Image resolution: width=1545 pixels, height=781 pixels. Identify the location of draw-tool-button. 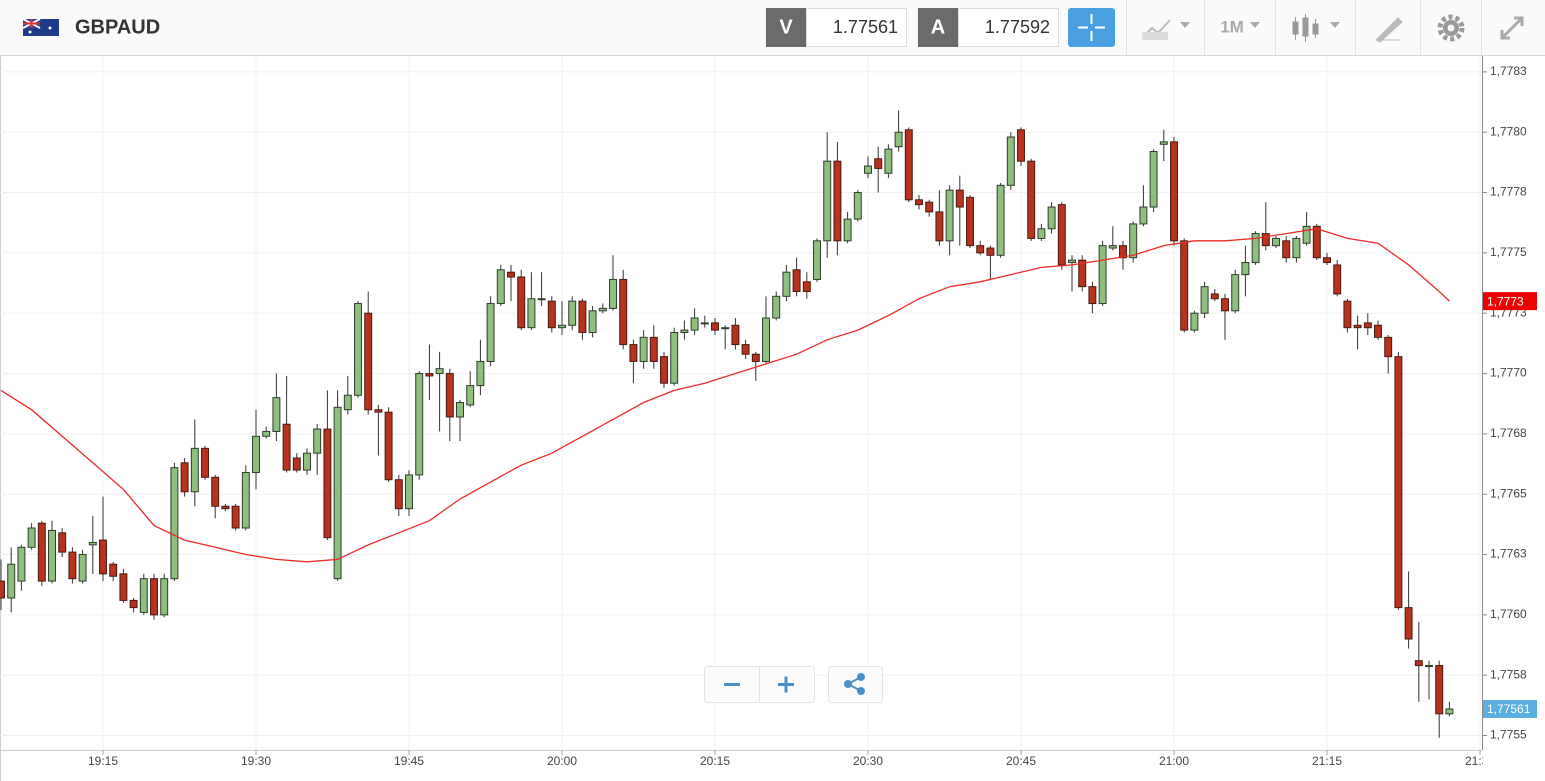
(1389, 30).